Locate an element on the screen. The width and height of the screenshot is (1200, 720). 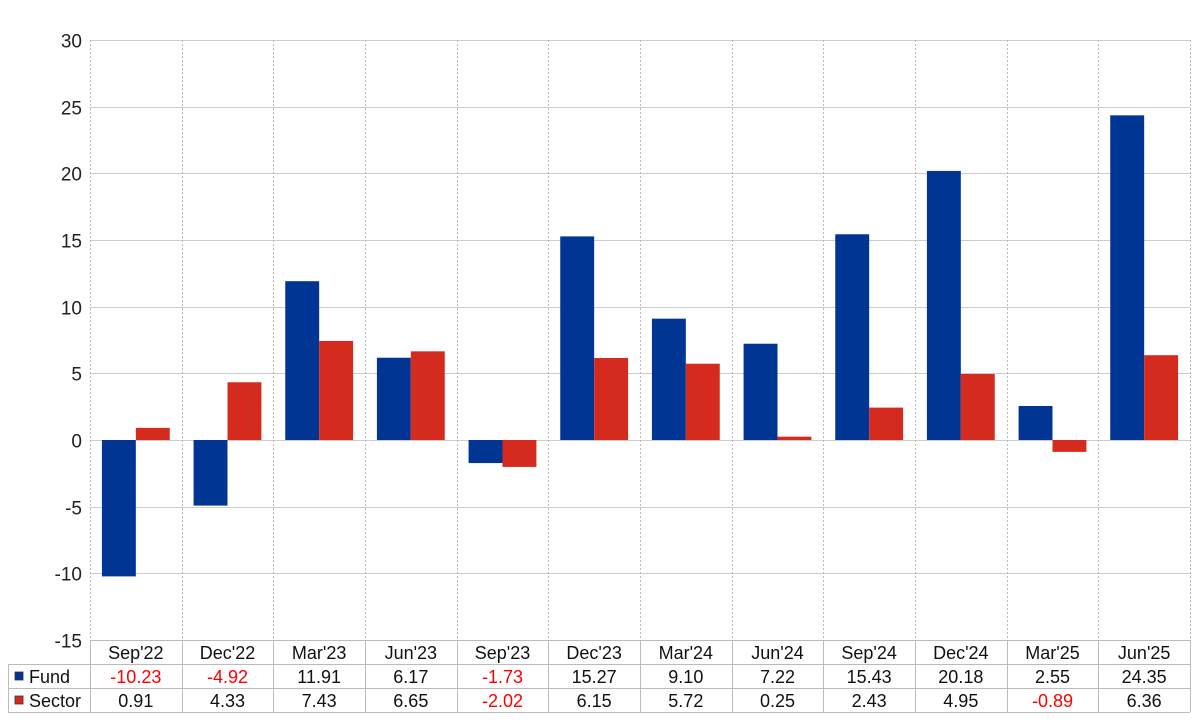
x-tick-label: Dec'22 is located at coordinates (227, 653).